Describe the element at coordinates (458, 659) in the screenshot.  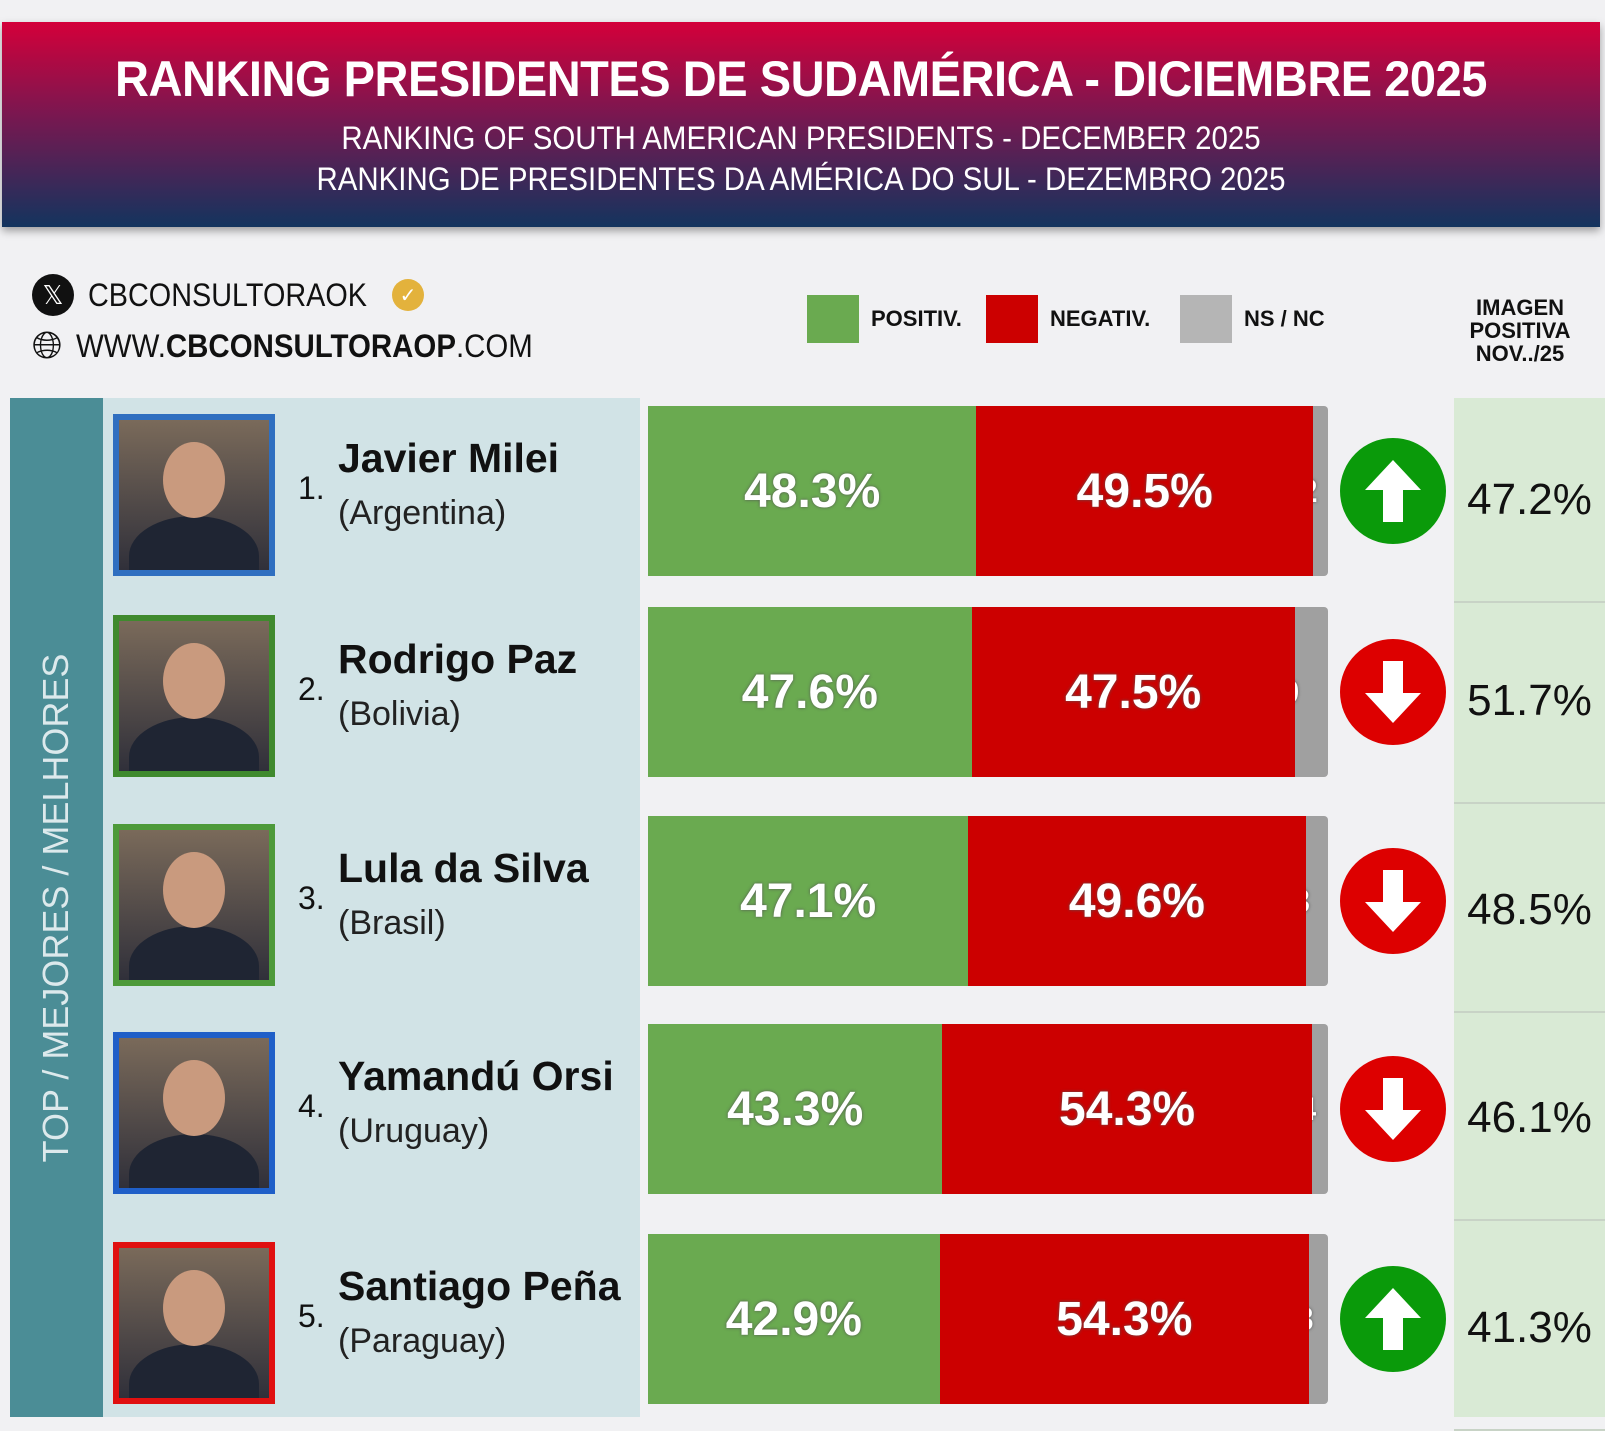
I see `president-name: Rodrigo Paz` at that location.